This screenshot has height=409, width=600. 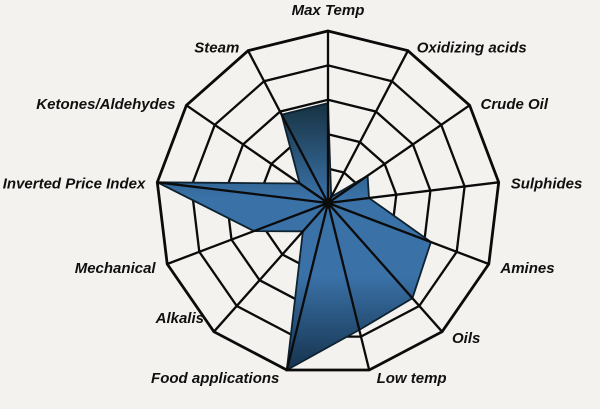 What do you see at coordinates (412, 378) in the screenshot?
I see `axis-label-low-temp: Low temp` at bounding box center [412, 378].